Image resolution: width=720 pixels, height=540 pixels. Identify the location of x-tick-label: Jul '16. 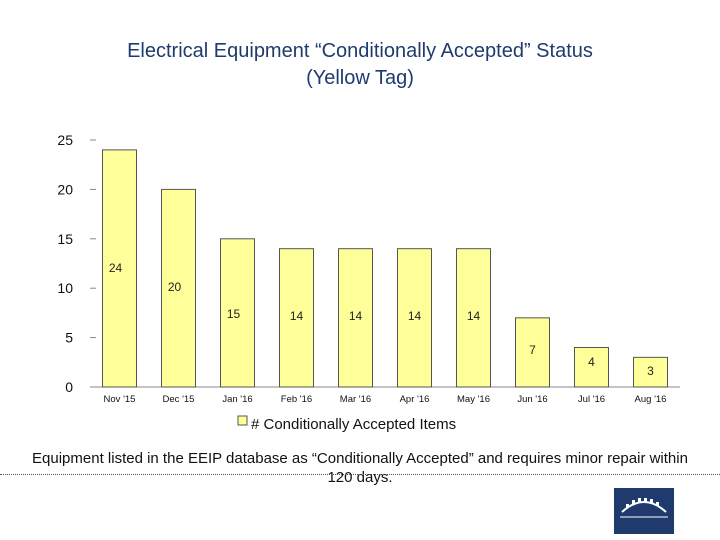
(591, 399).